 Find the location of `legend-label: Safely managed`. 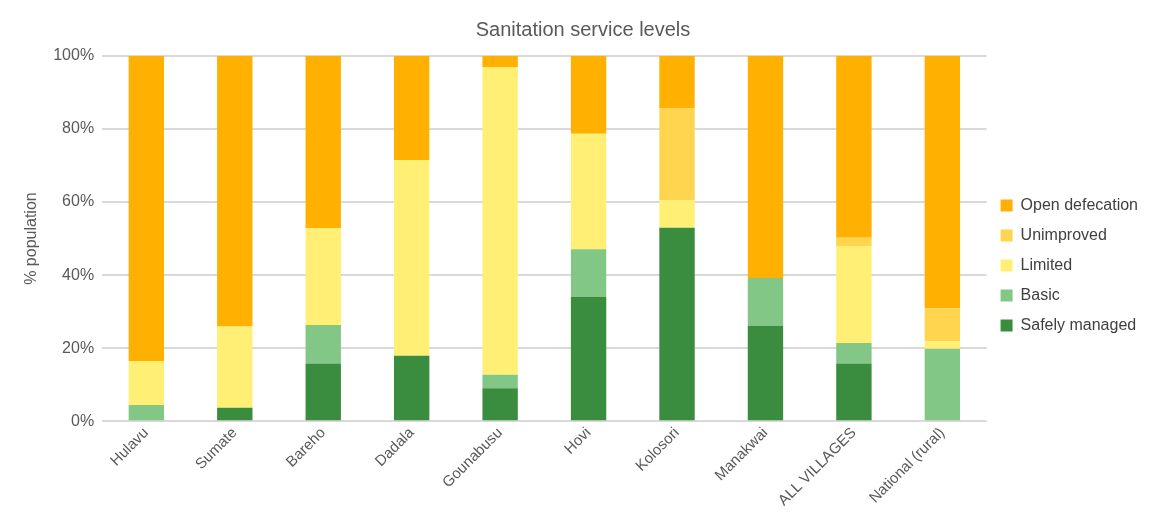

legend-label: Safely managed is located at coordinates (1078, 324).